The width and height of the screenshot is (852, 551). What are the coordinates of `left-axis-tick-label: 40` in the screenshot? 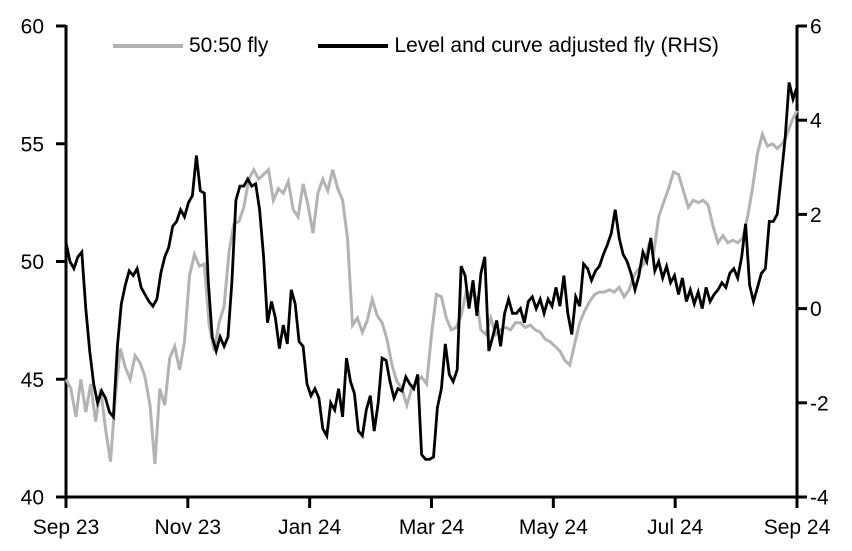 It's located at (32, 498).